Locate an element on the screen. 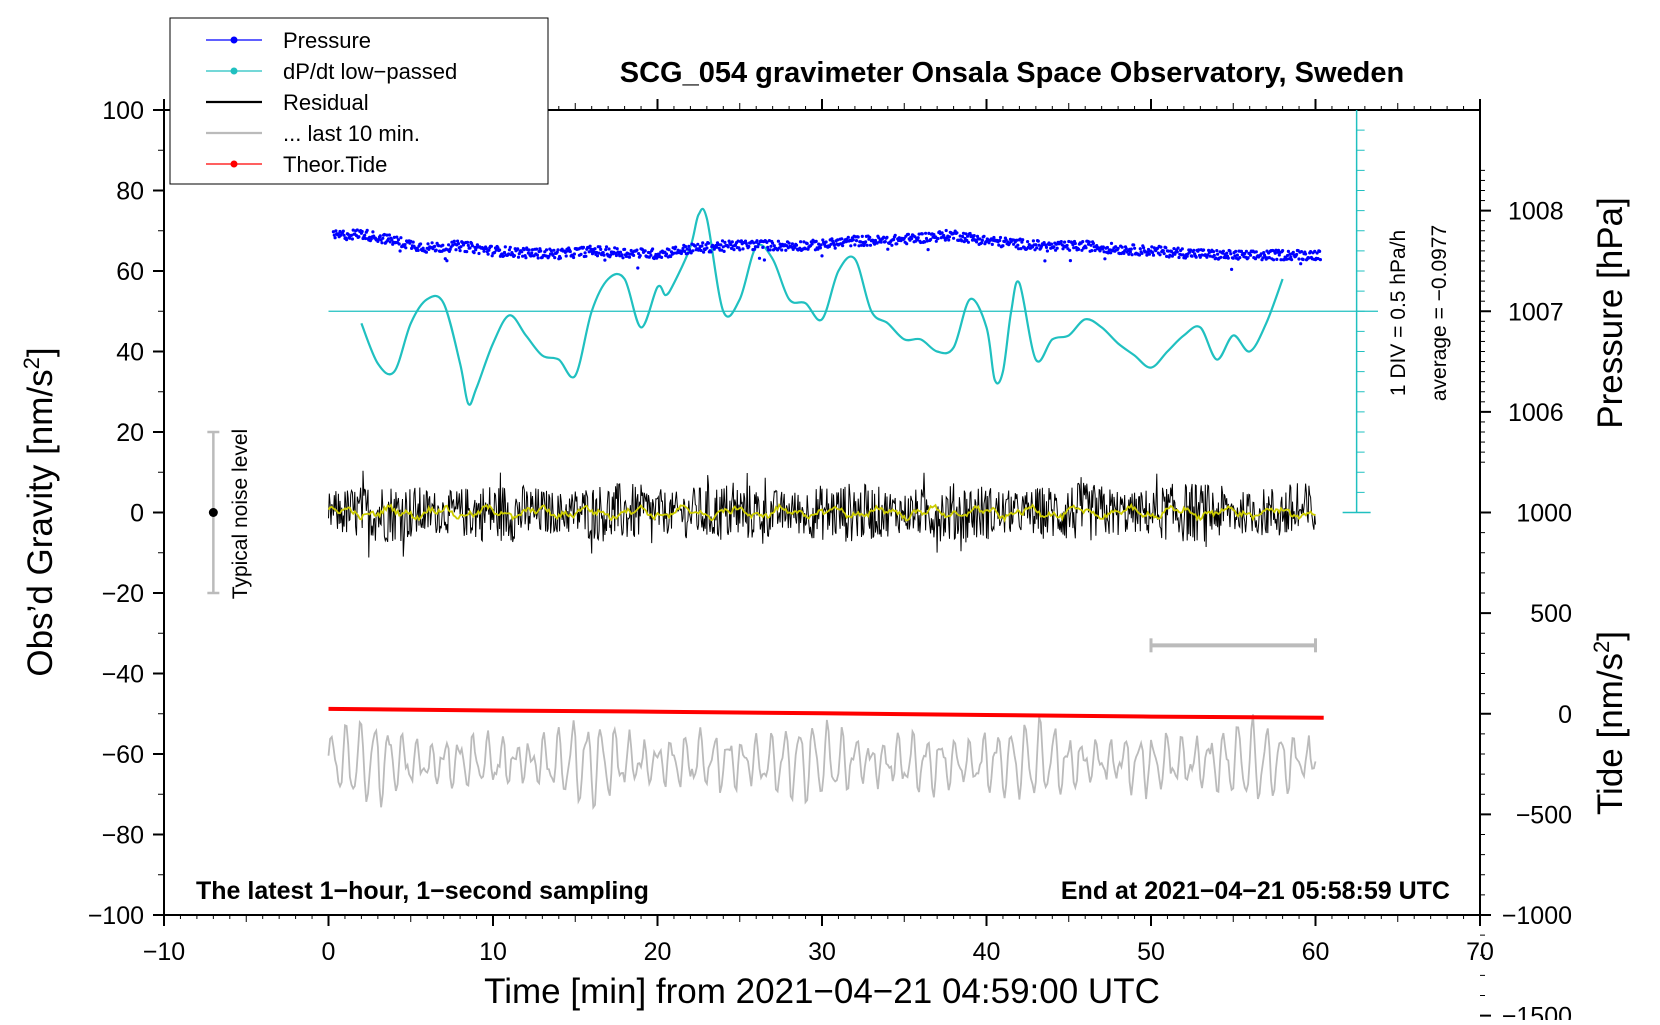  tide-tick-label: −1000 is located at coordinates (1537, 916).